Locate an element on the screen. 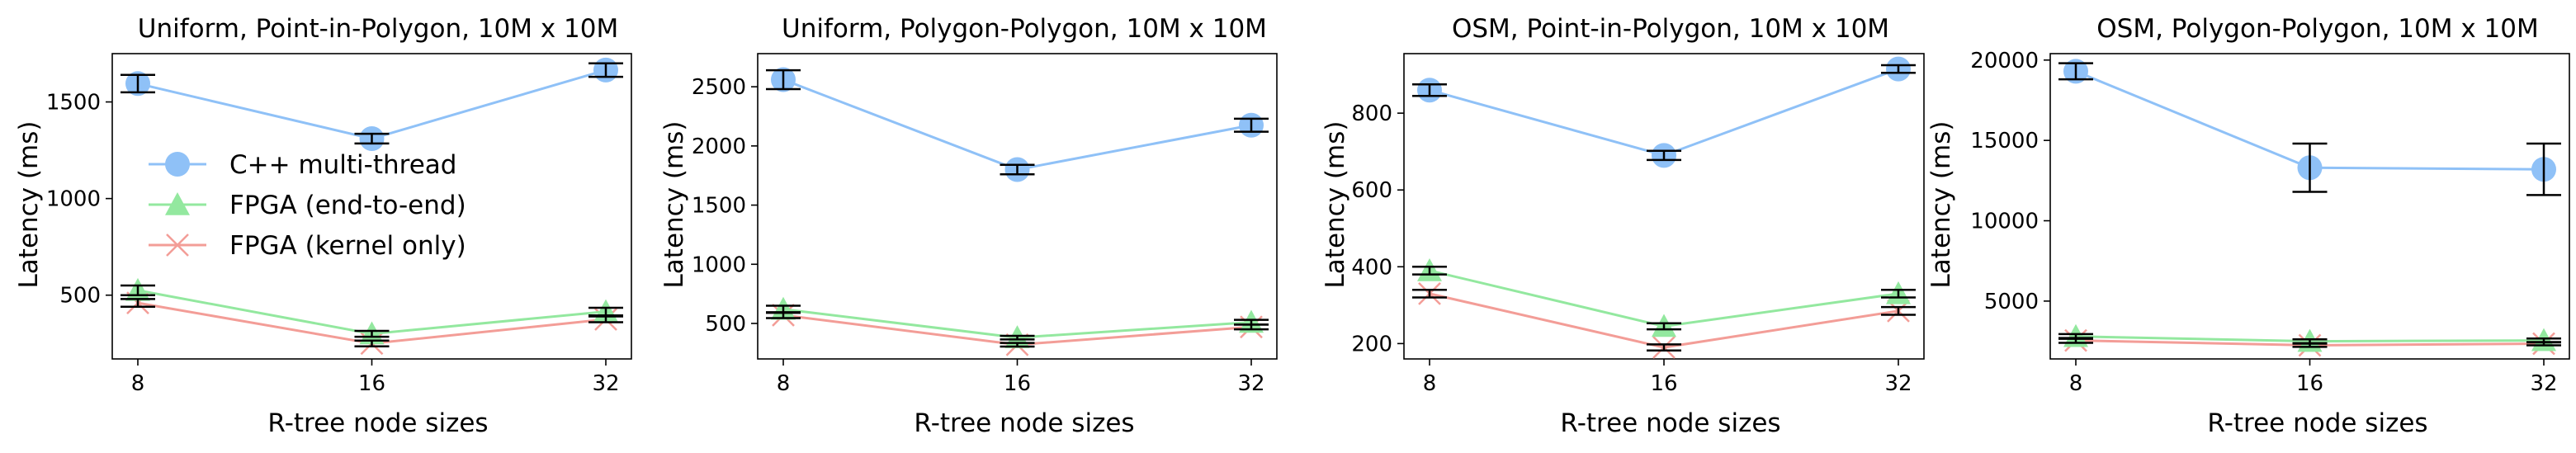  panel-3-ytick-label-1: 400 is located at coordinates (1371, 267).